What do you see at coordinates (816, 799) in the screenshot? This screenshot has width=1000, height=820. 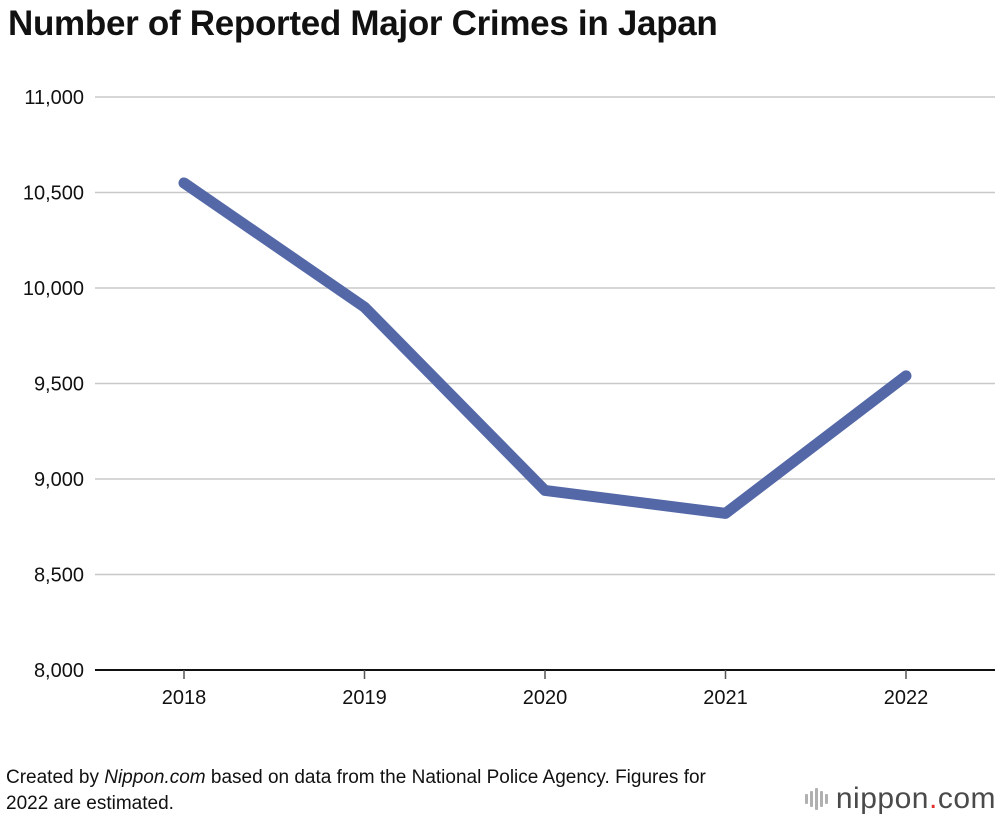 I see `logo-bars-icon` at bounding box center [816, 799].